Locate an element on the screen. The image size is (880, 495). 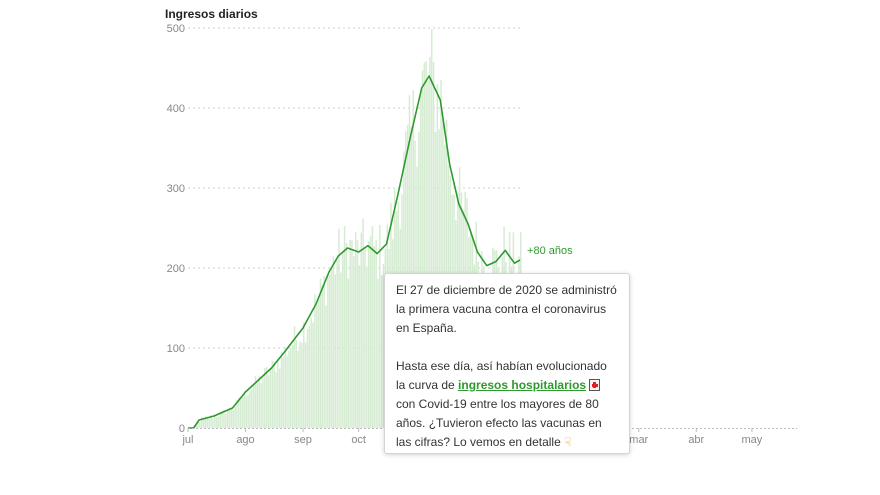
y-tick-label: 100 is located at coordinates (176, 349).